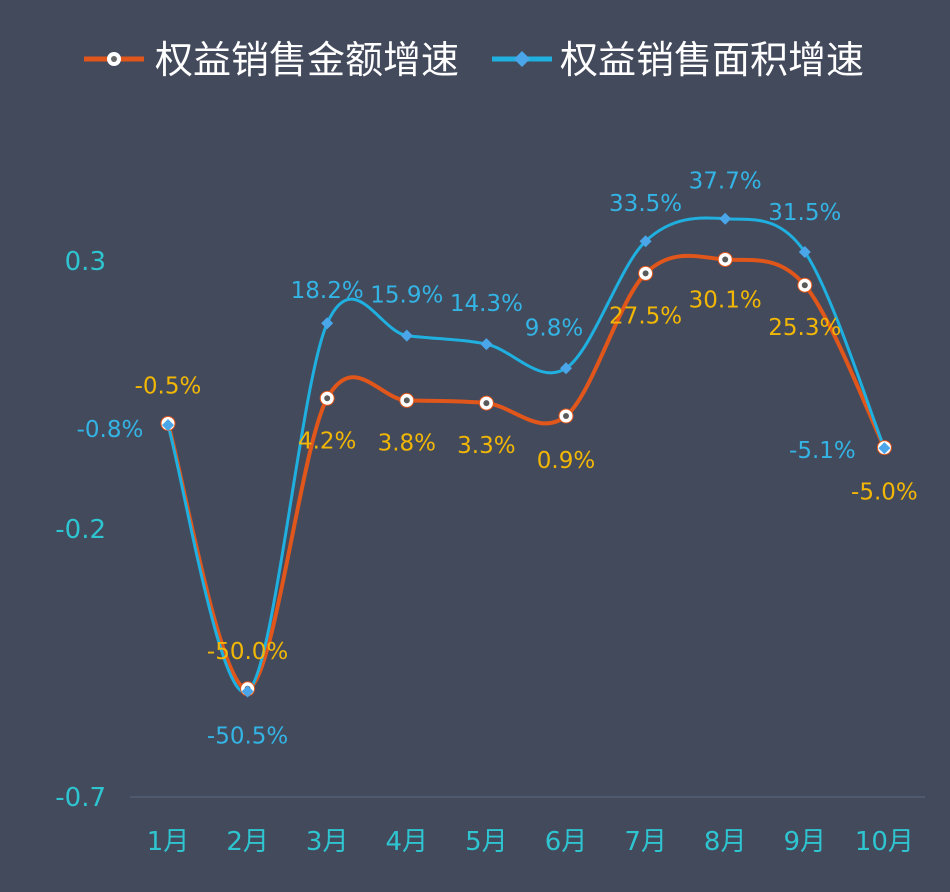 This screenshot has width=950, height=892. What do you see at coordinates (884, 842) in the screenshot?
I see `x-tick-label: 10月` at bounding box center [884, 842].